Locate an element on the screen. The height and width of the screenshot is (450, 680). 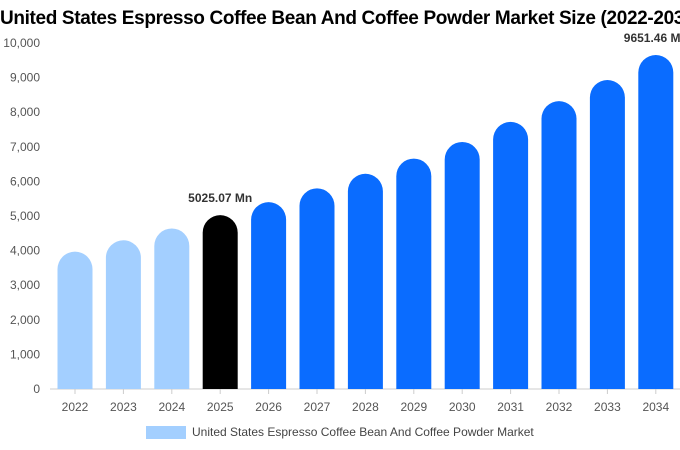
y-tick-label: 1,000 is located at coordinates (25, 354).